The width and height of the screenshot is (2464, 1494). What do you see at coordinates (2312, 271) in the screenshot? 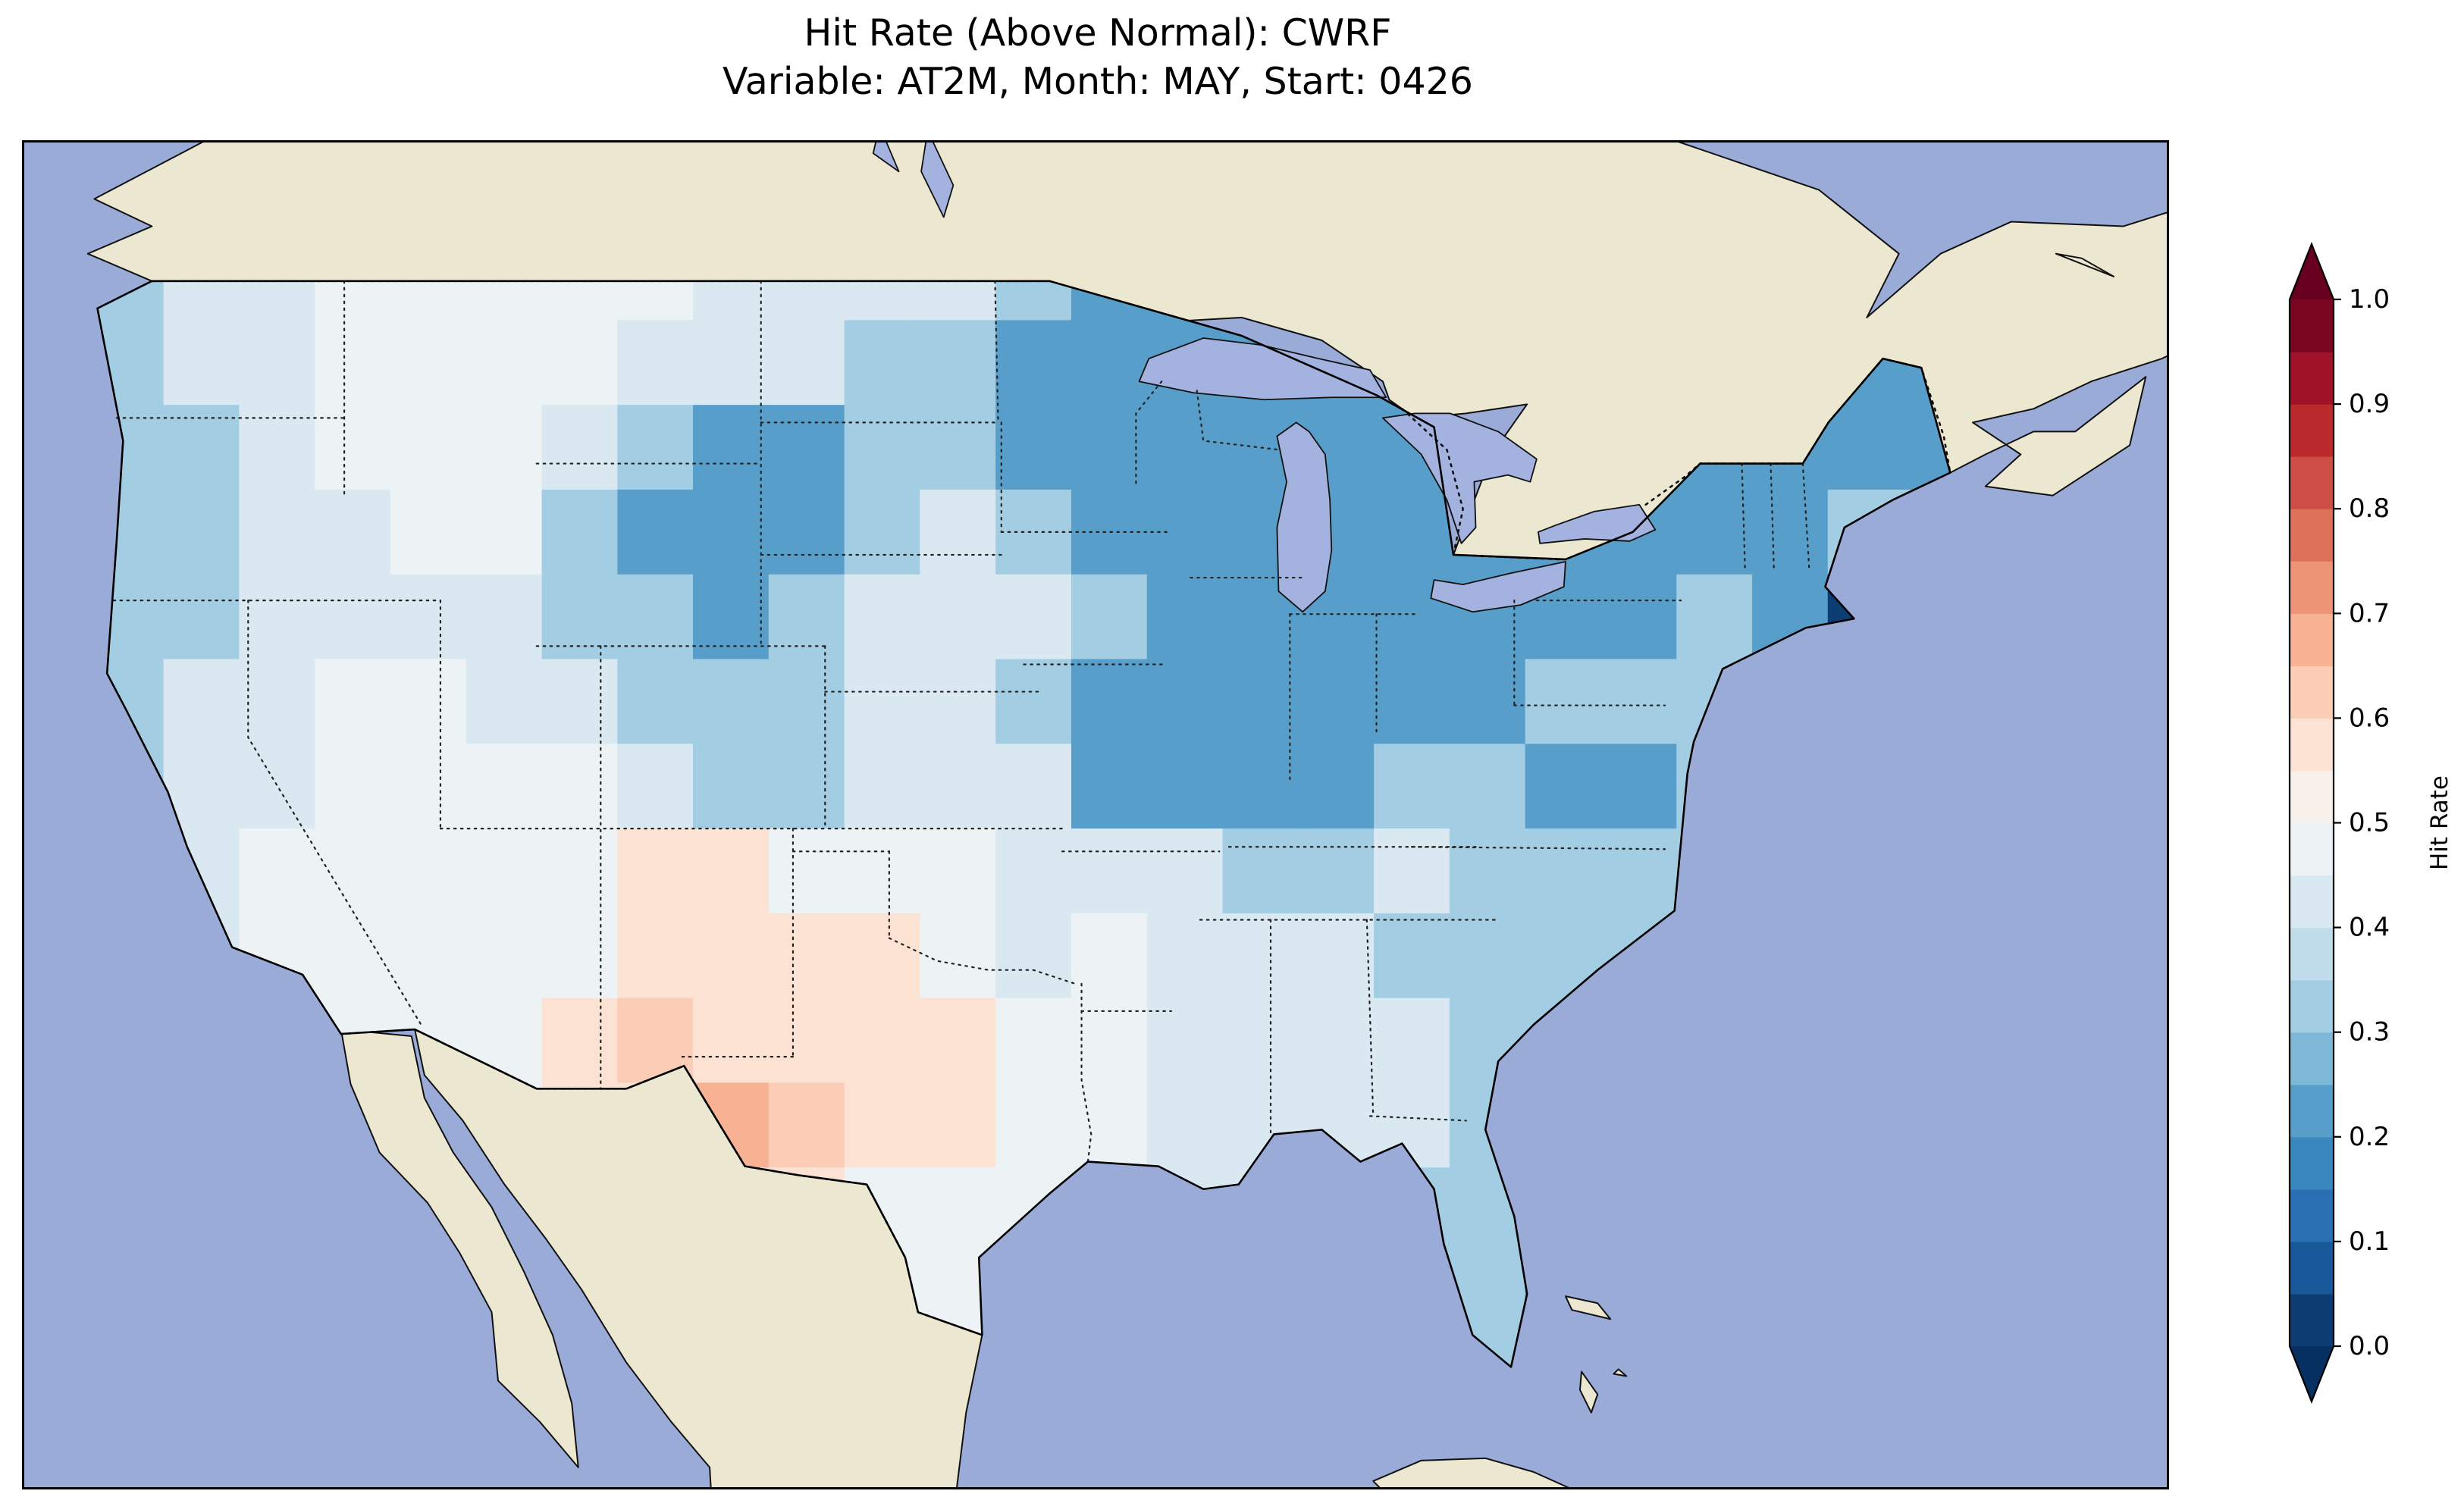
I see `colorbar-over-arrow` at bounding box center [2312, 271].